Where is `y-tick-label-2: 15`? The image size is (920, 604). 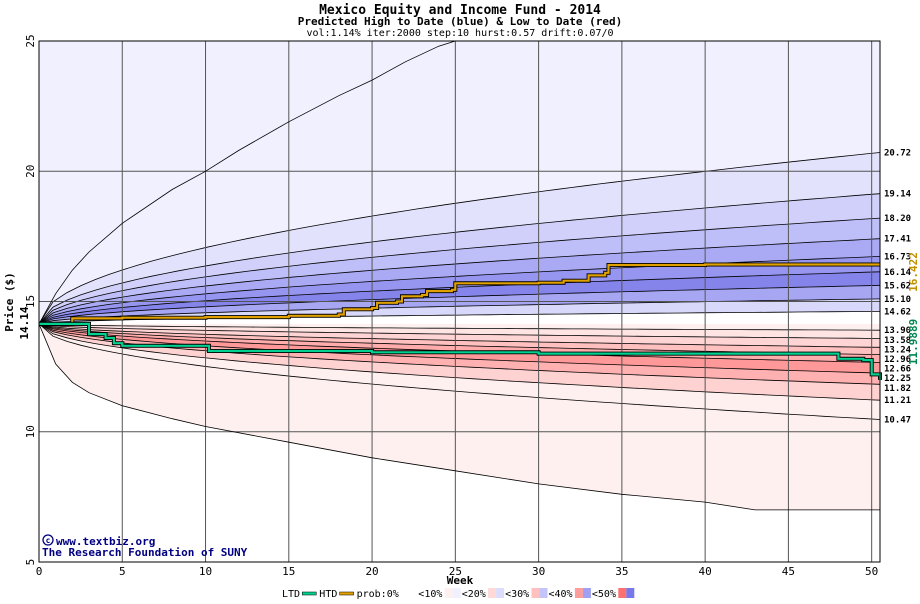
y-tick-label-2: 15 is located at coordinates (30, 301).